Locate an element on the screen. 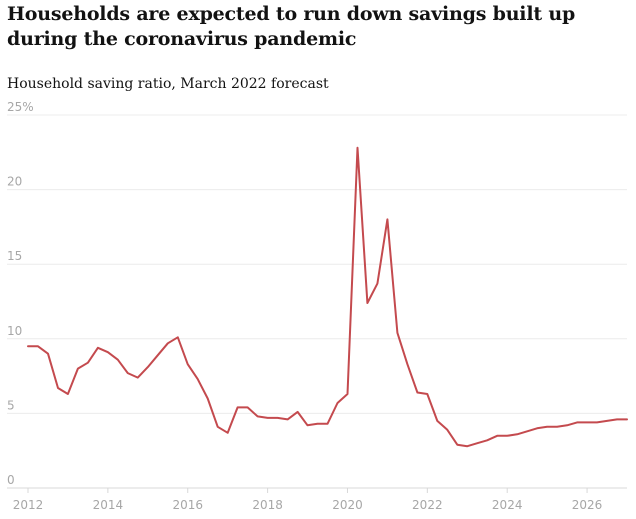  x-tick-label: 2024 is located at coordinates (507, 505).